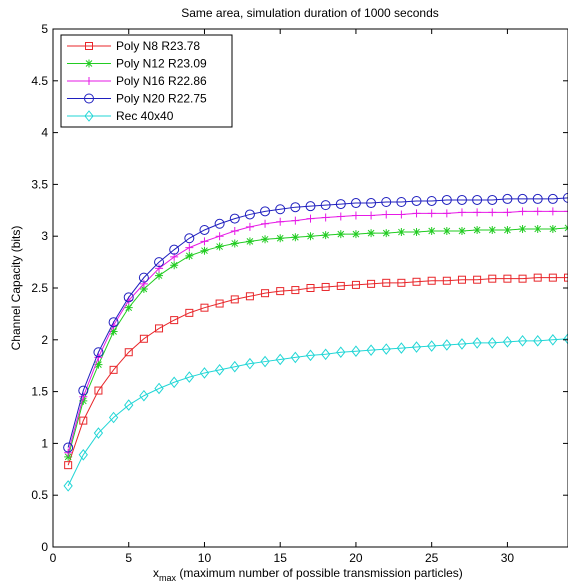 The image size is (568, 586). What do you see at coordinates (137, 64) in the screenshot?
I see `legend-entry: Poly N12 R23.09` at bounding box center [137, 64].